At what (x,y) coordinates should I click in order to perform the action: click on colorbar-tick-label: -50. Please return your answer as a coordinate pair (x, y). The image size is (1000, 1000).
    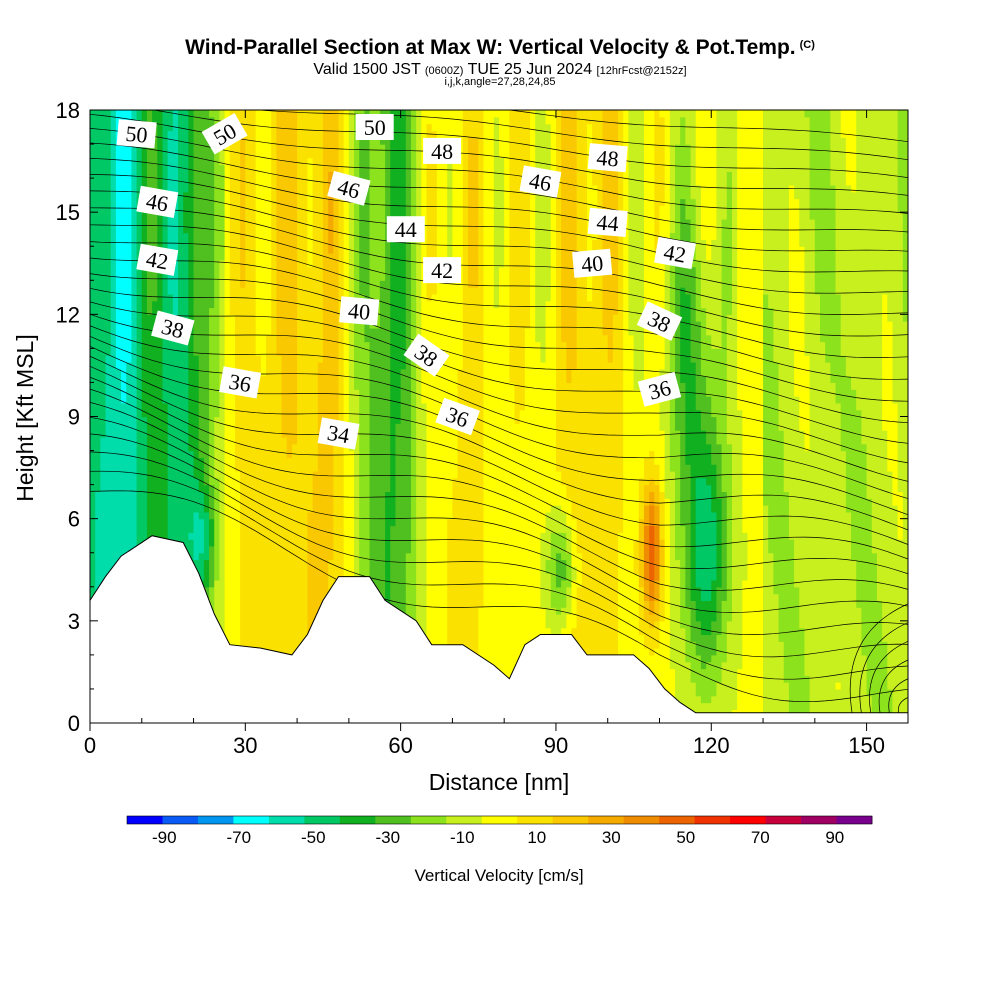
    Looking at the image, I should click on (313, 837).